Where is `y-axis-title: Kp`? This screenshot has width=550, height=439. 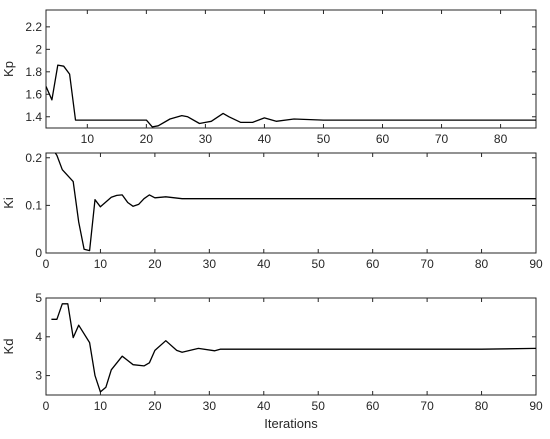
y-axis-title: Kp is located at coordinates (8, 69).